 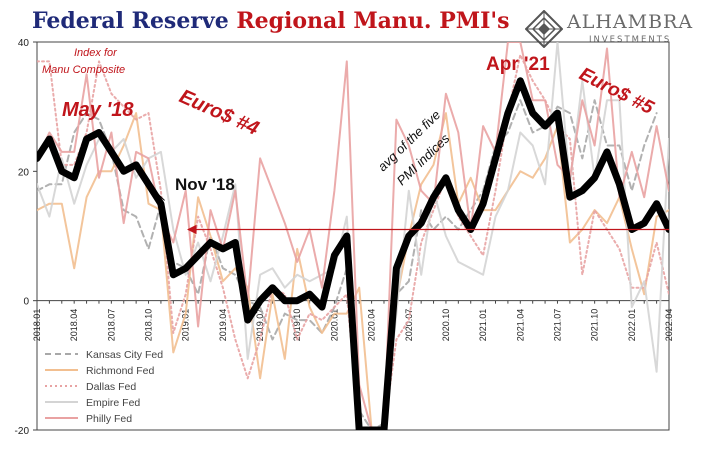 I want to click on x-tick-label: 2019.04, so click(x=223, y=325).